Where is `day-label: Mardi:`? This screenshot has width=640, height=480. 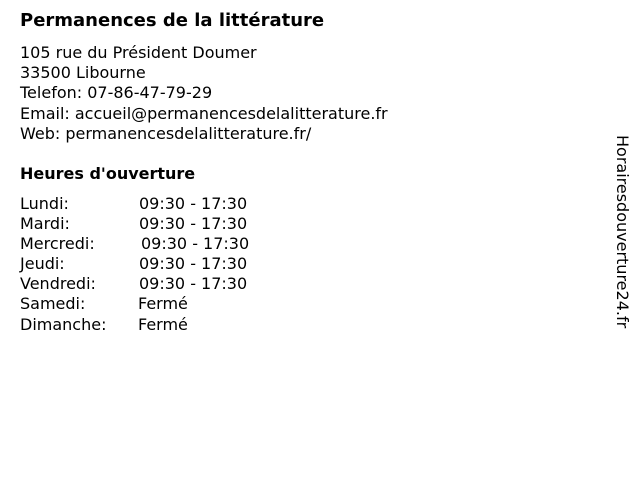
day-label: Mardi: is located at coordinates (45, 224).